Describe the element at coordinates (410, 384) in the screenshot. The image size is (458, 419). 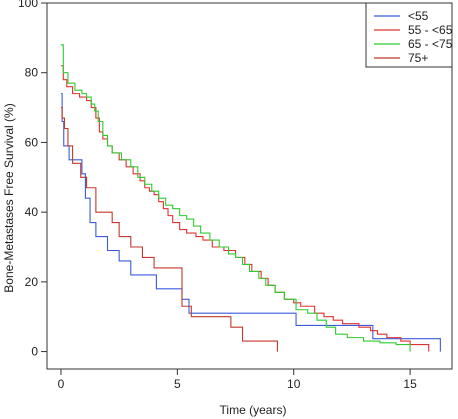
I see `x-tick-label: 15` at that location.